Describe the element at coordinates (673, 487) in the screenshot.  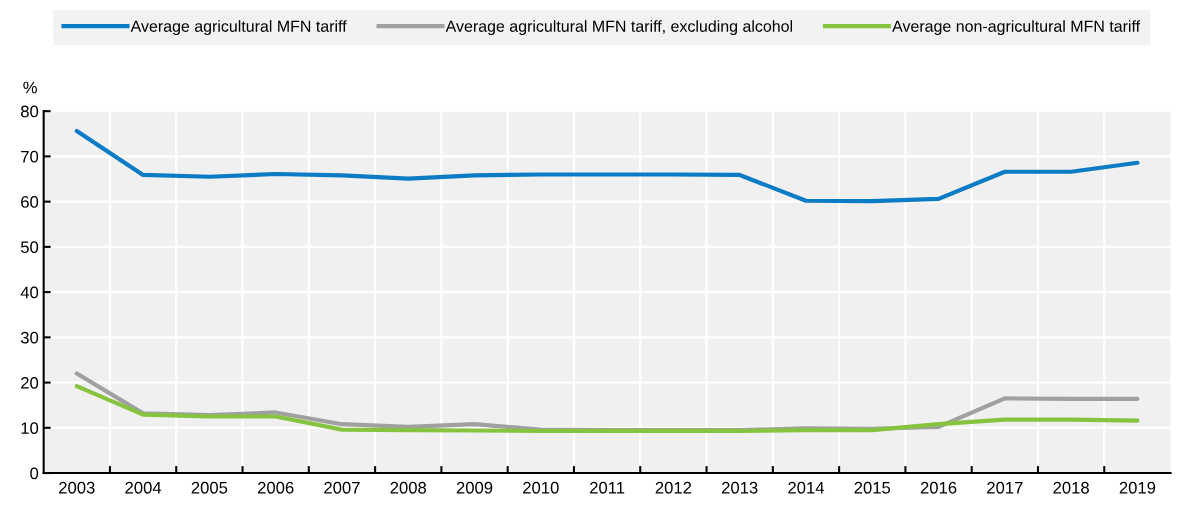
I see `x-tick-label: 2012` at that location.